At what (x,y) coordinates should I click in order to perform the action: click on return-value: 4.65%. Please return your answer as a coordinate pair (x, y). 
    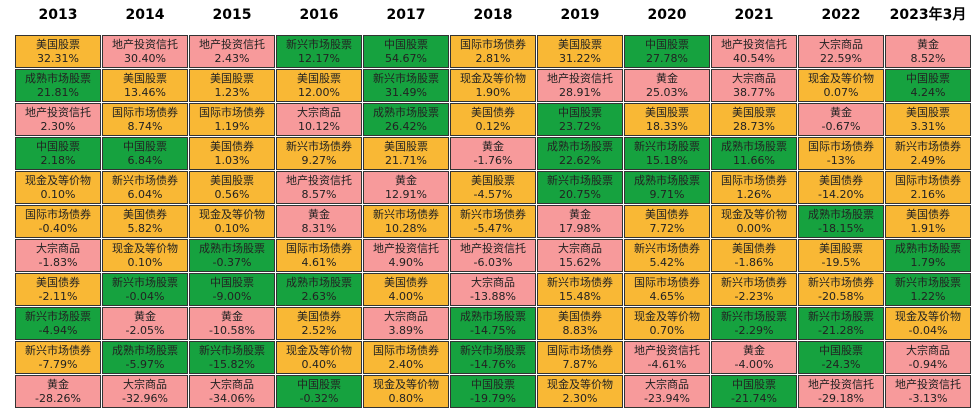
    Looking at the image, I should click on (667, 296).